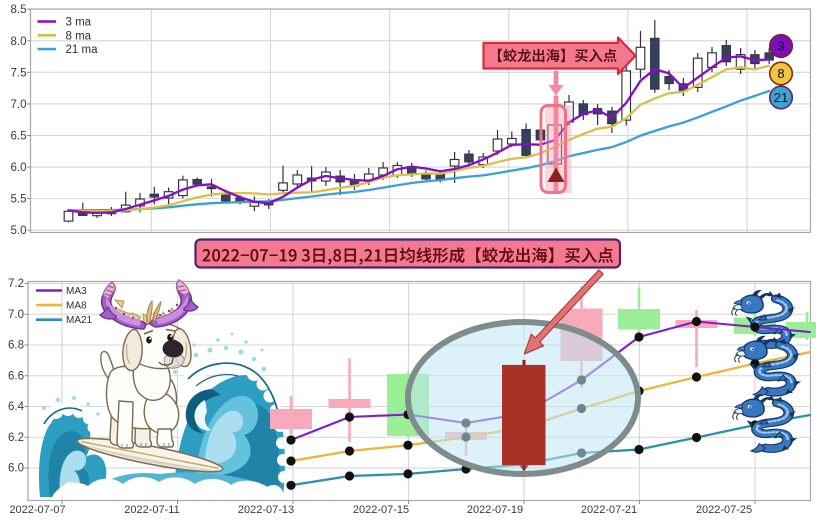 The image size is (816, 522). I want to click on svg-text: 21 ma, so click(82, 50).